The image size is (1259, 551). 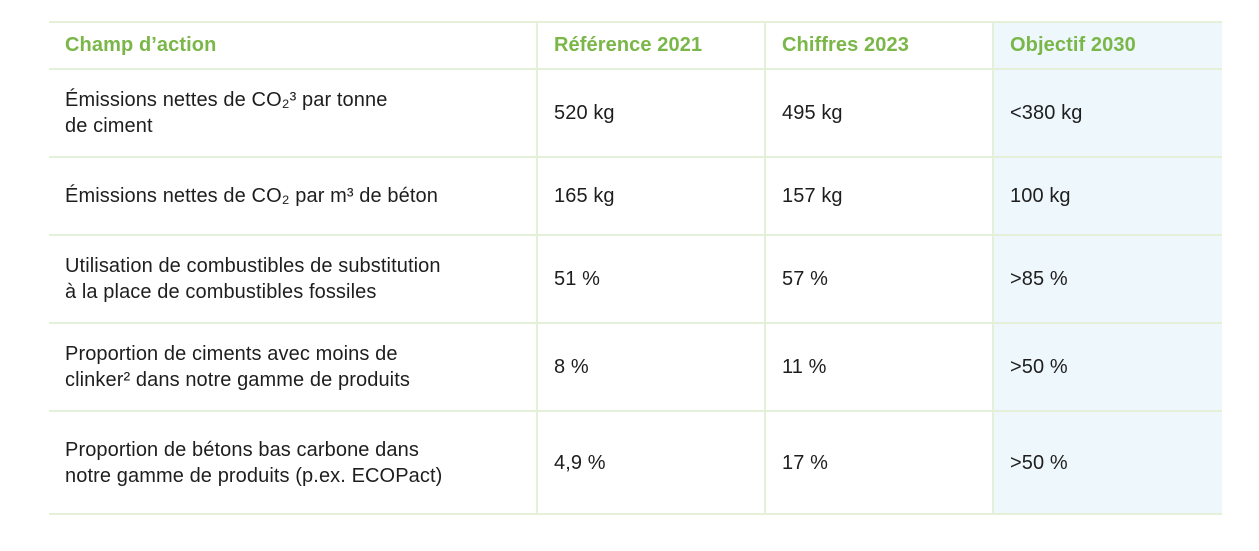 What do you see at coordinates (650, 367) in the screenshot?
I see `reference-2021-cell: 8 %` at bounding box center [650, 367].